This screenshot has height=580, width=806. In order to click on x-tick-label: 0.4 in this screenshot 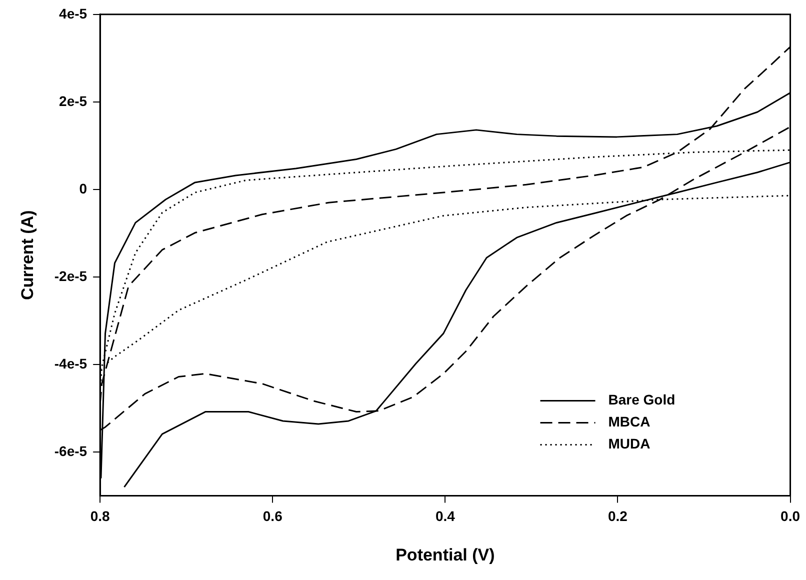, I will do `click(445, 516)`.